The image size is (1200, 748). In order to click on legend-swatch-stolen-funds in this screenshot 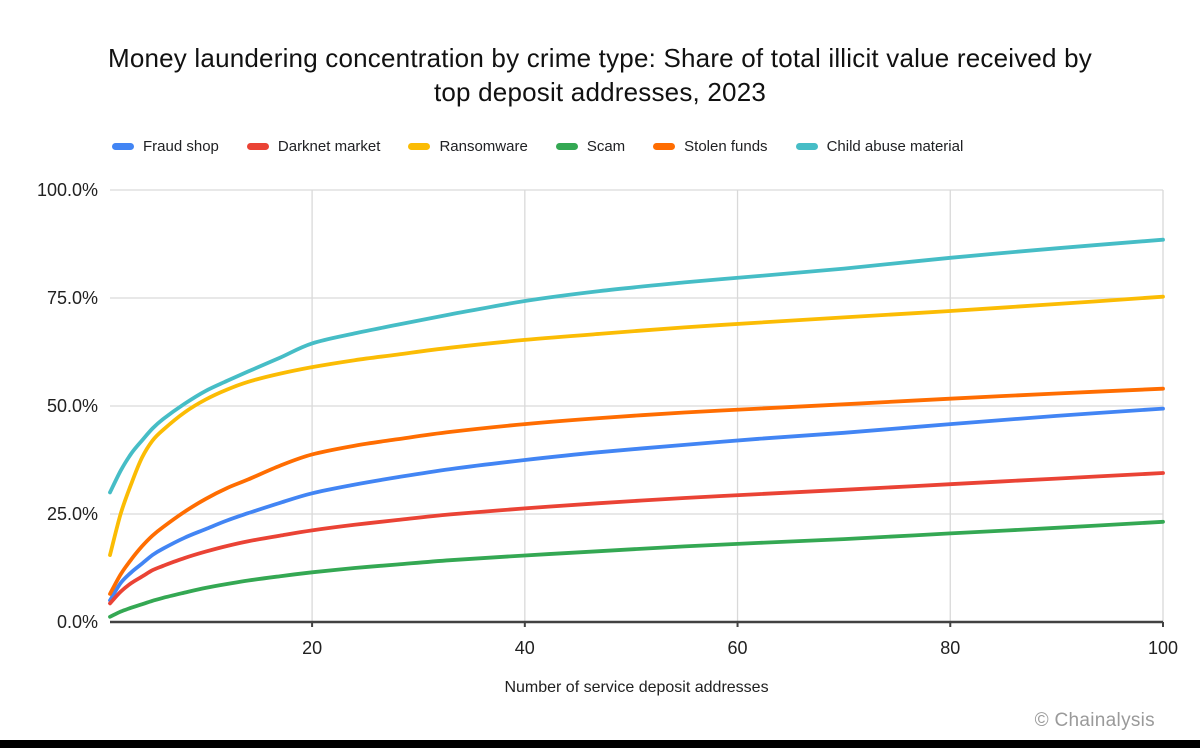, I will do `click(664, 146)`.